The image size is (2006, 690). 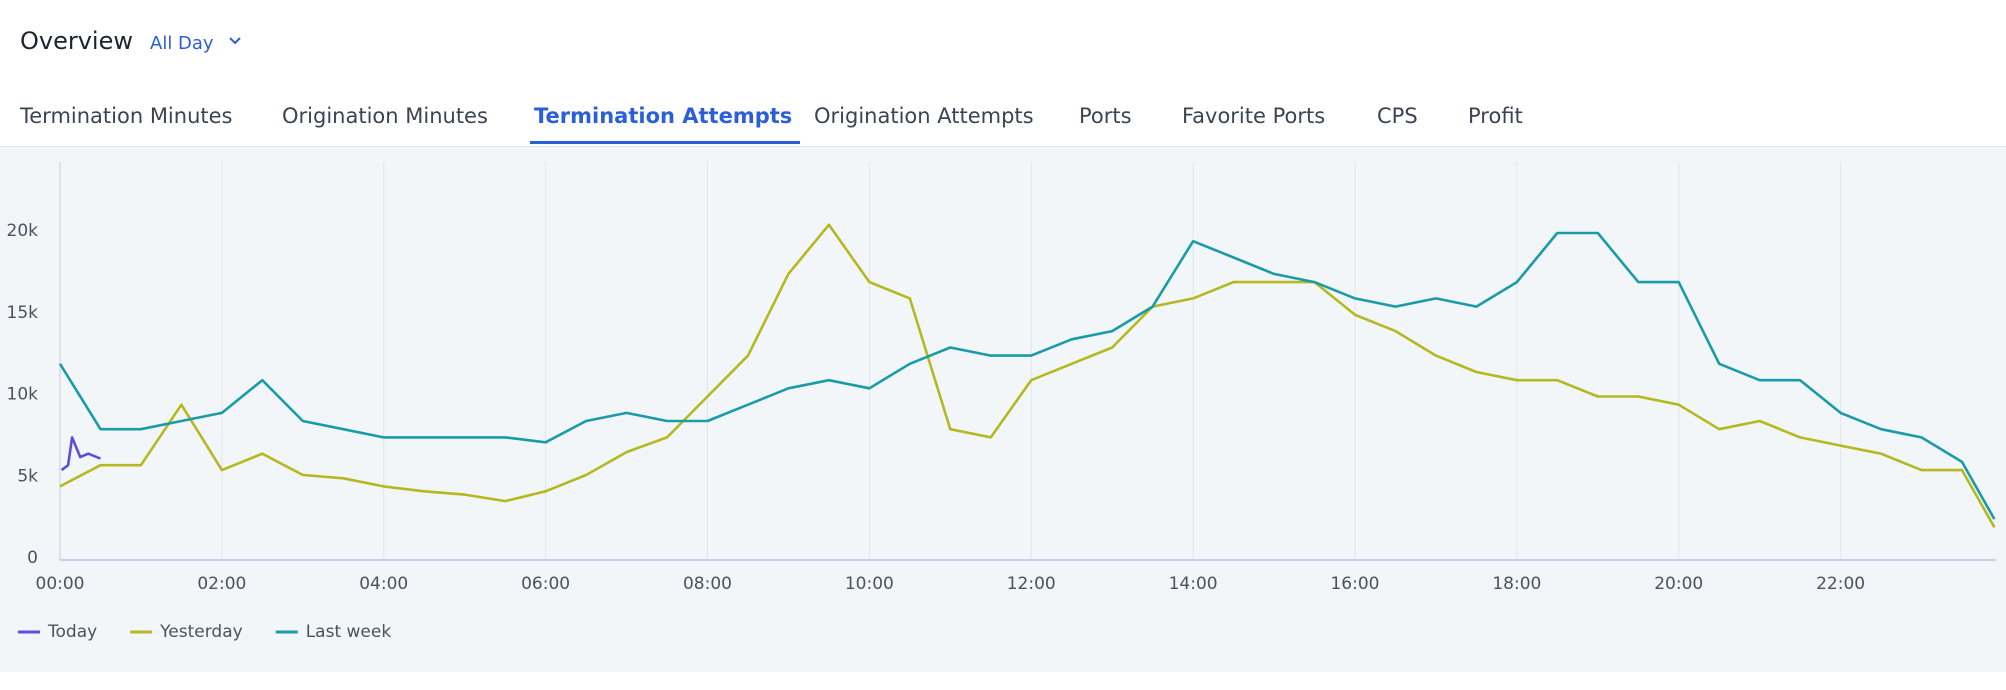 I want to click on series-line, so click(x=80, y=454).